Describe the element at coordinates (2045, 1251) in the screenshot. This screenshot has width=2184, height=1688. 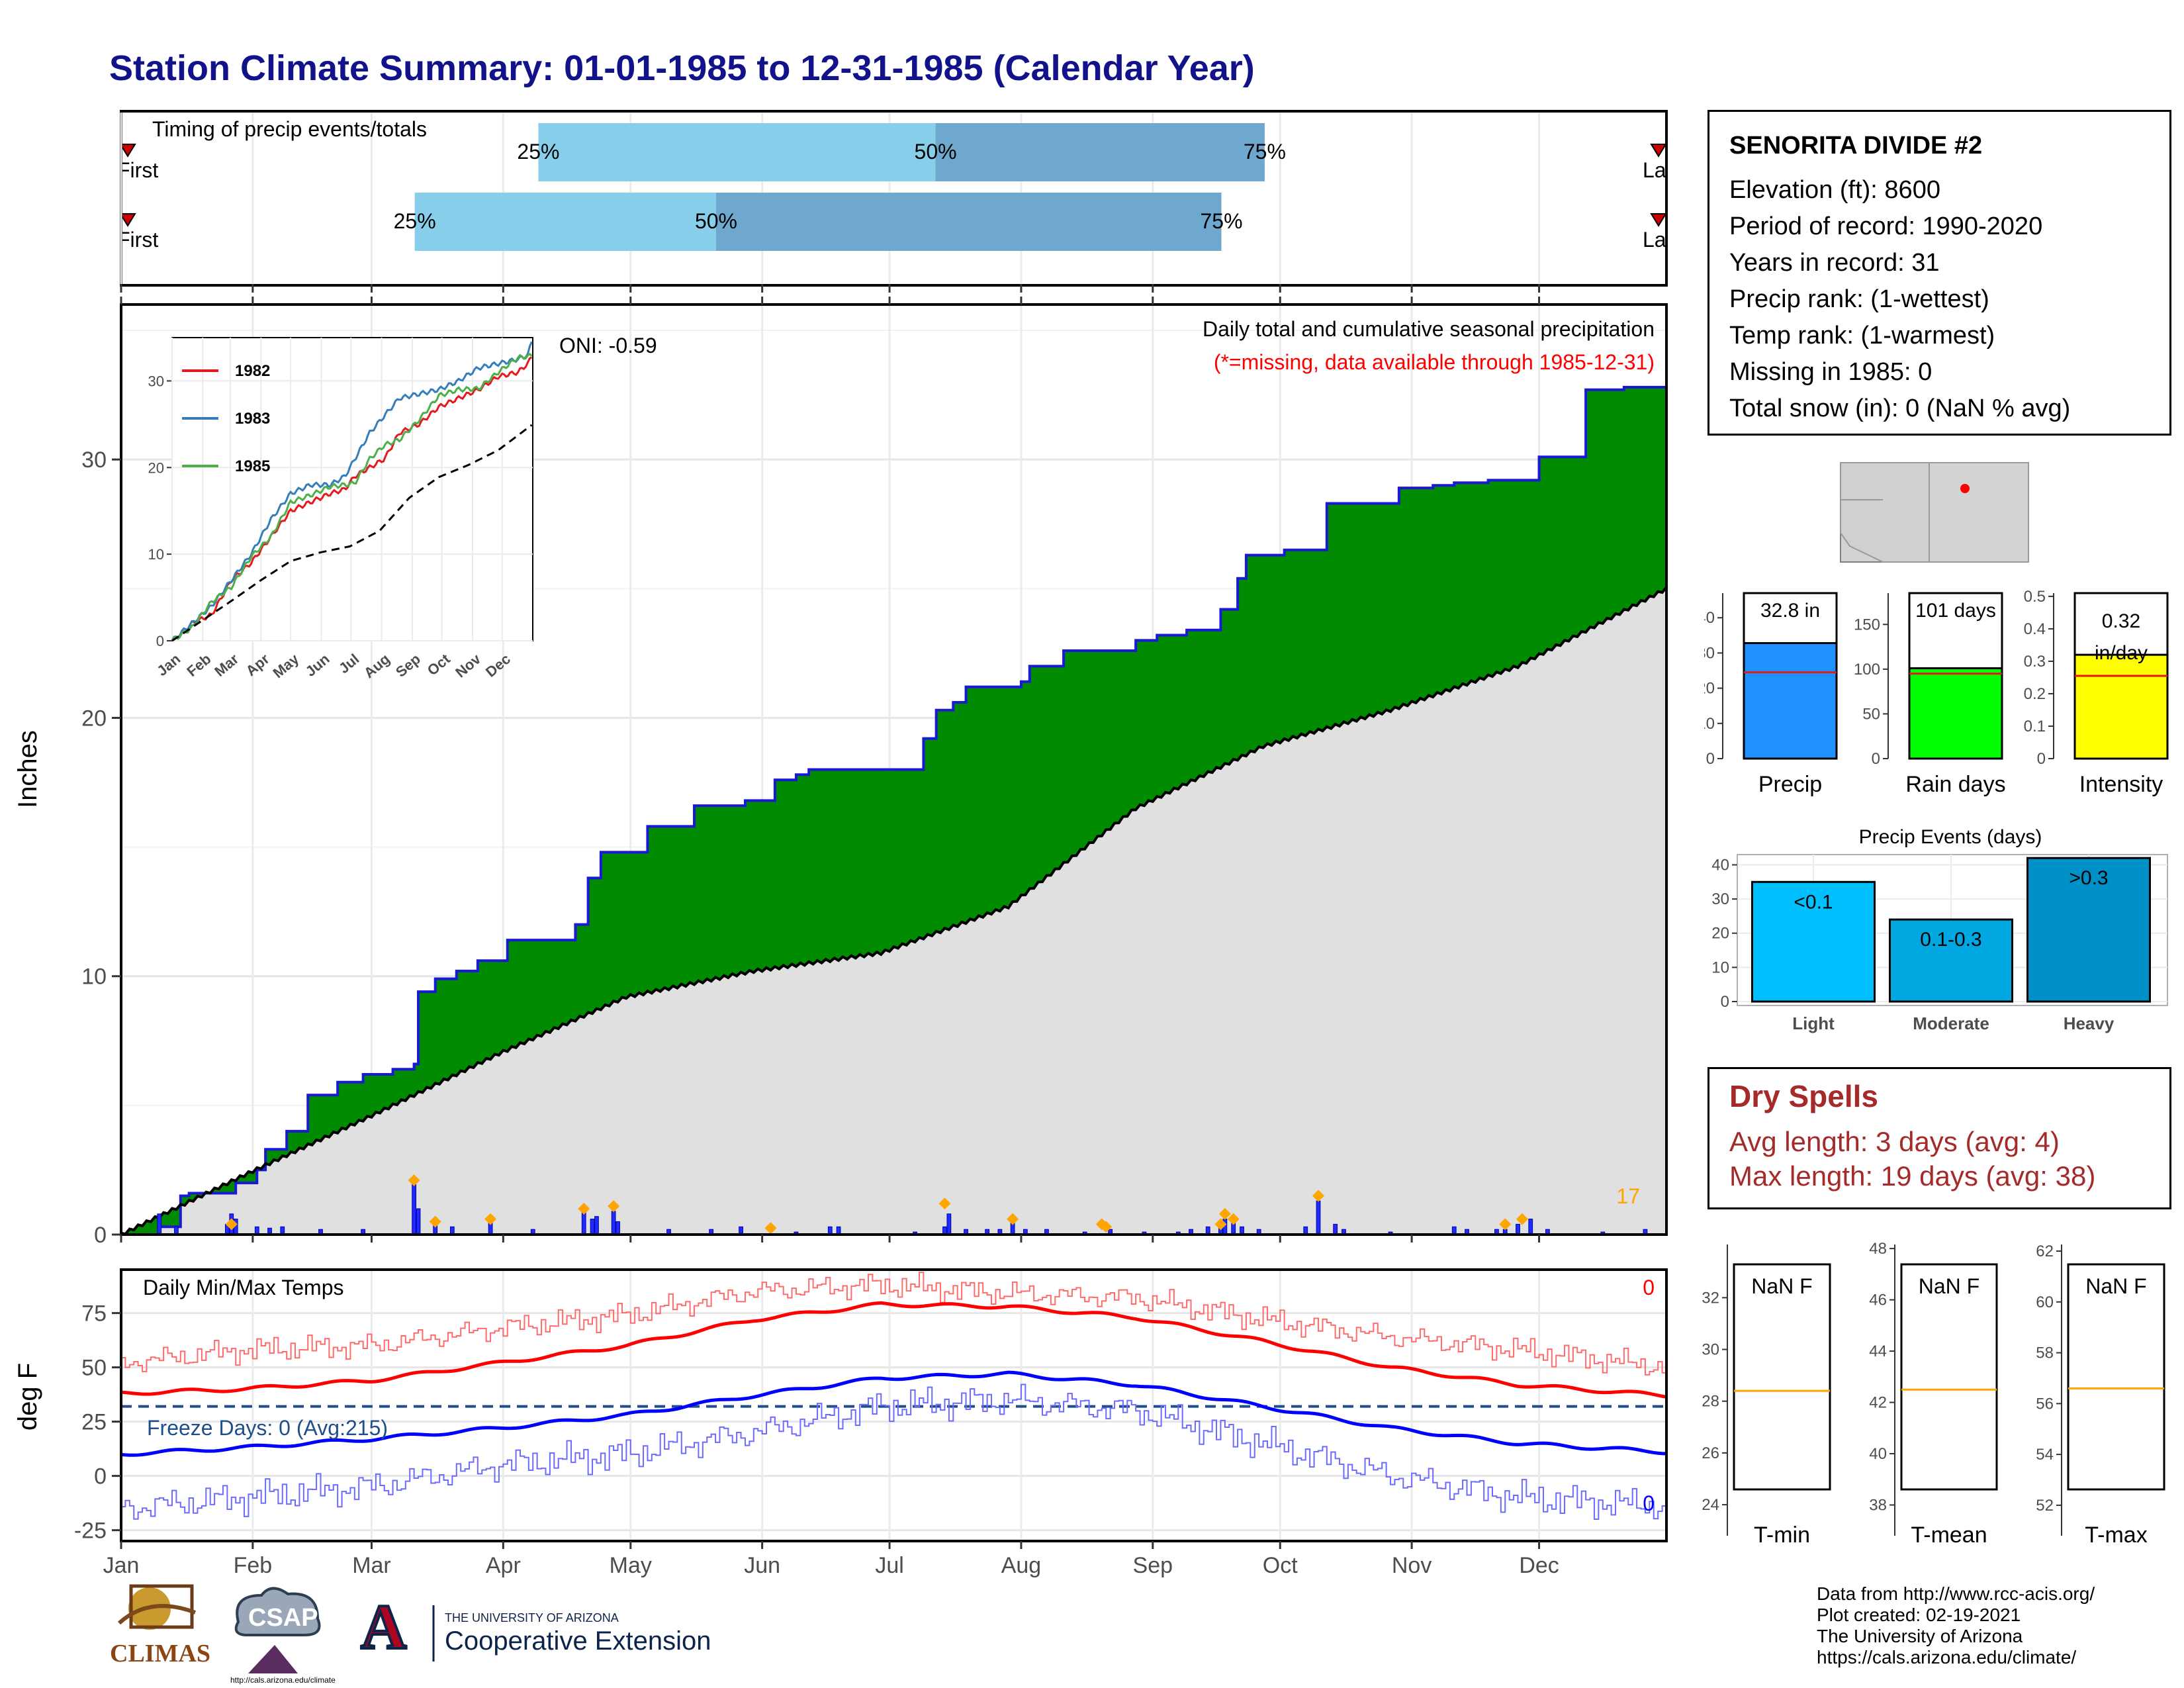
I see `temp-panel-ytick-label: 62` at that location.